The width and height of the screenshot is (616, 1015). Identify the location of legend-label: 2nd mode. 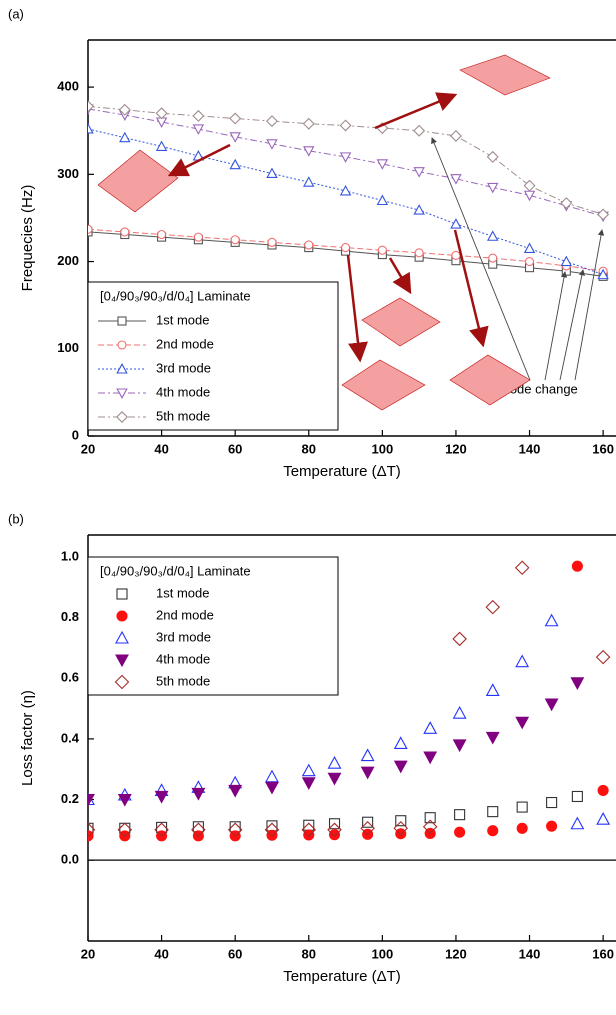
(185, 343).